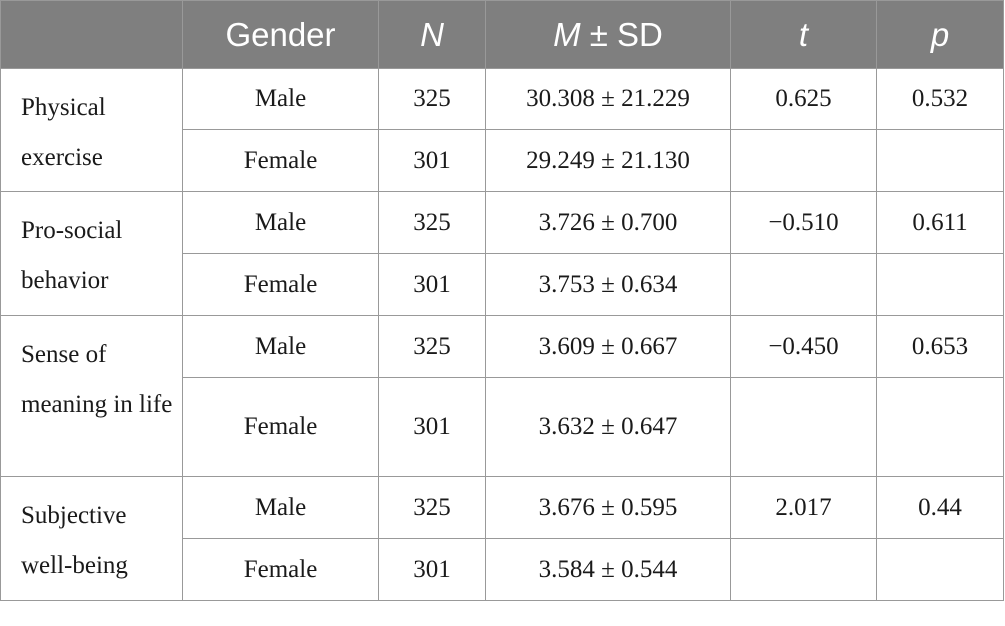 The image size is (1005, 626). Describe the element at coordinates (608, 346) in the screenshot. I see `msd-cell: 3.609 ± 0.667` at that location.